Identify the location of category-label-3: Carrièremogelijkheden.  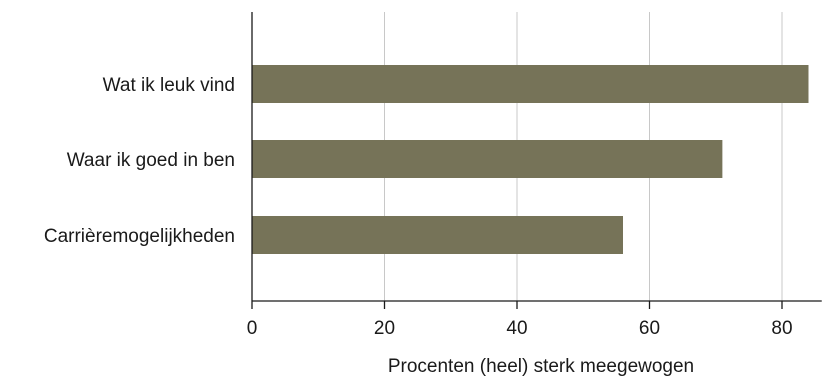
(139, 236).